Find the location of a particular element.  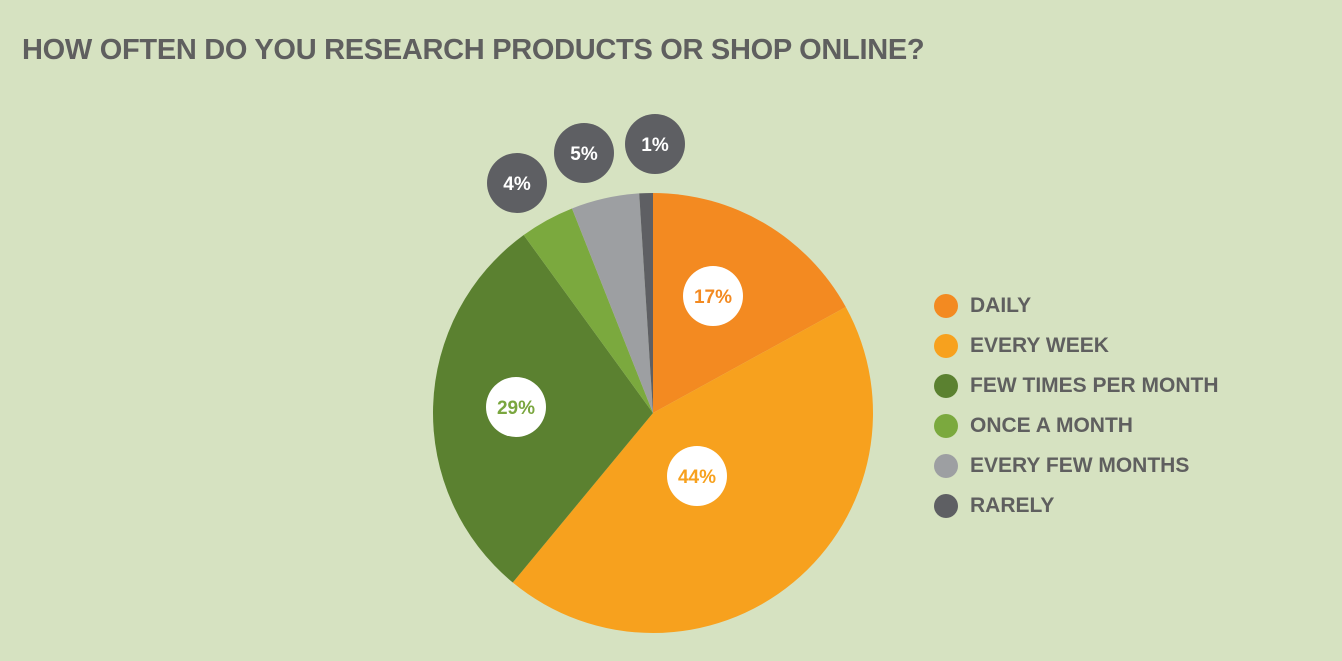

slice-value-label: 5% is located at coordinates (584, 154).